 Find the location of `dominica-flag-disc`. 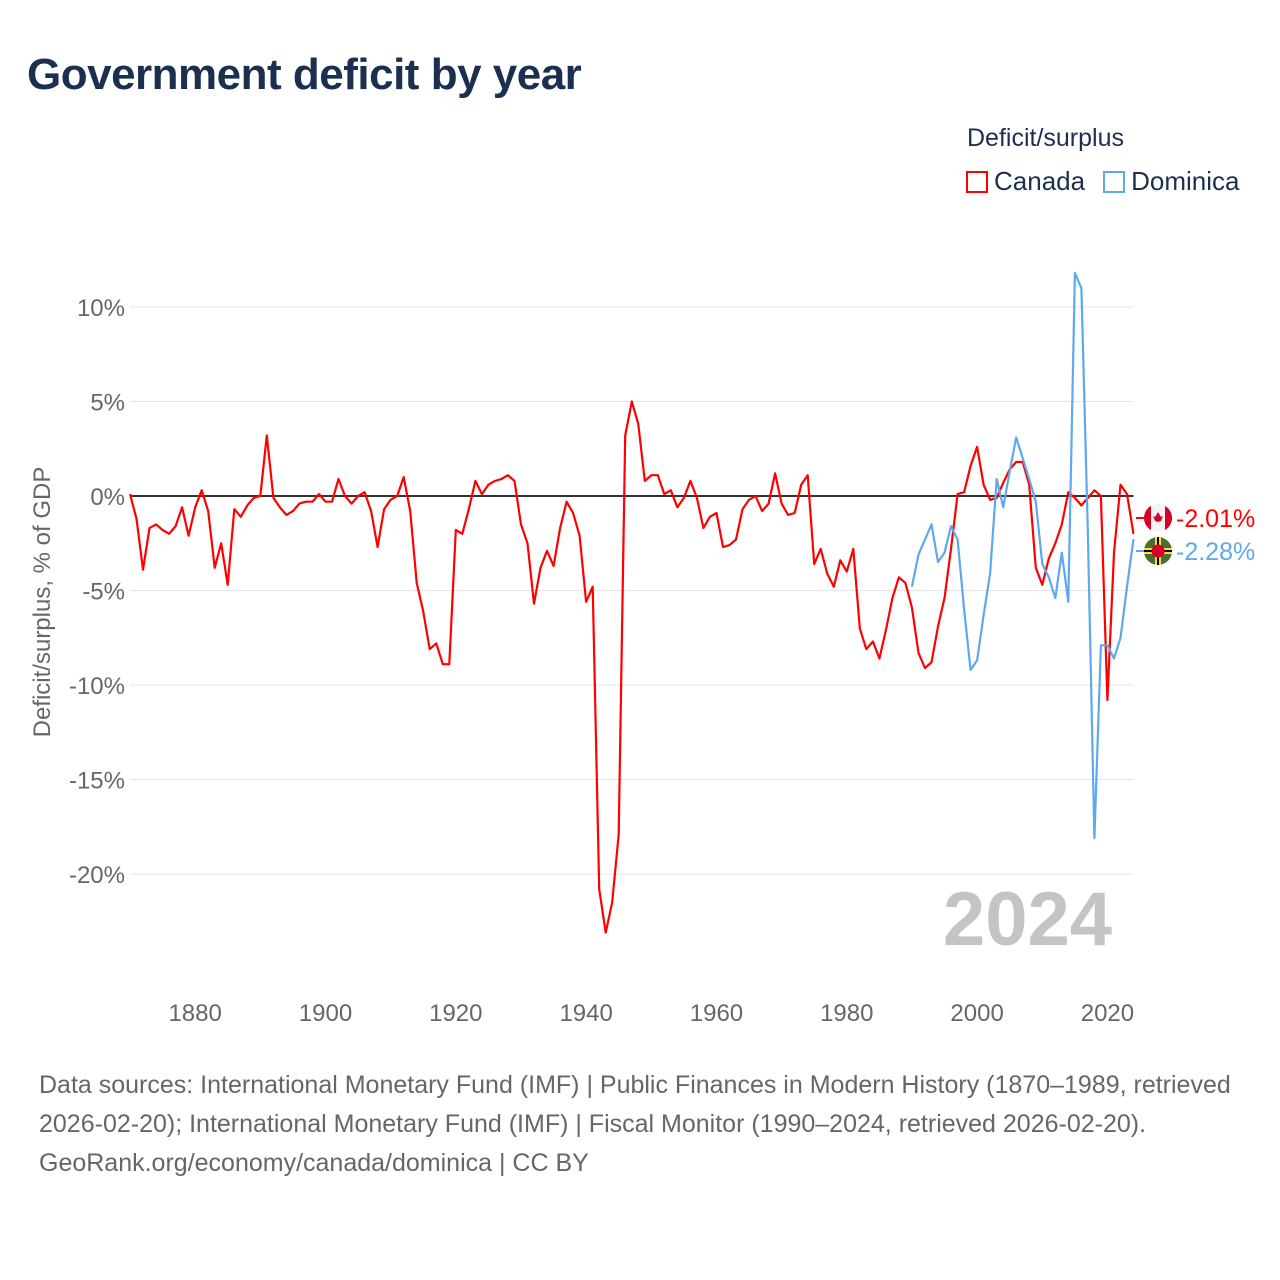

dominica-flag-disc is located at coordinates (1158, 551).